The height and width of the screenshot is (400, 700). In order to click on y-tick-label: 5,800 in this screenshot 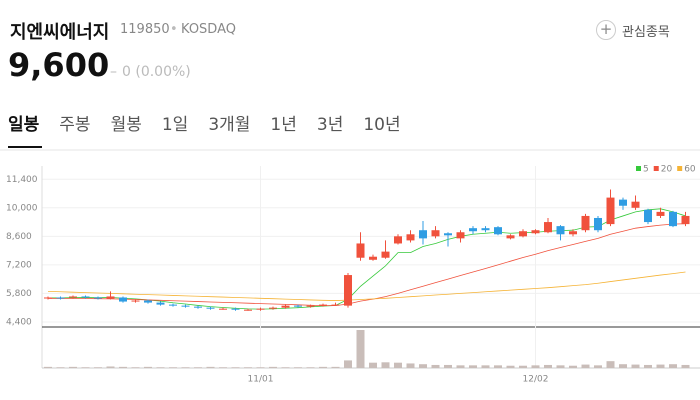, I will do `click(19, 294)`.